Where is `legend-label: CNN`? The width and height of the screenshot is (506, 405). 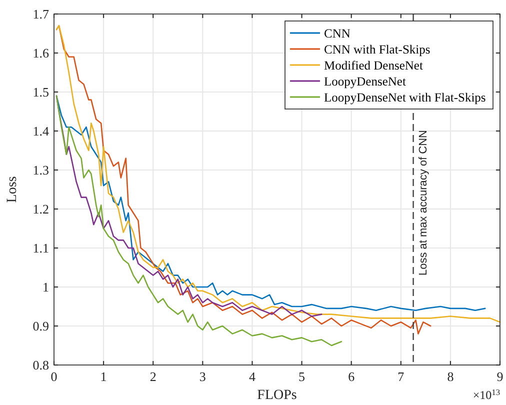 legend-label: CNN is located at coordinates (337, 33).